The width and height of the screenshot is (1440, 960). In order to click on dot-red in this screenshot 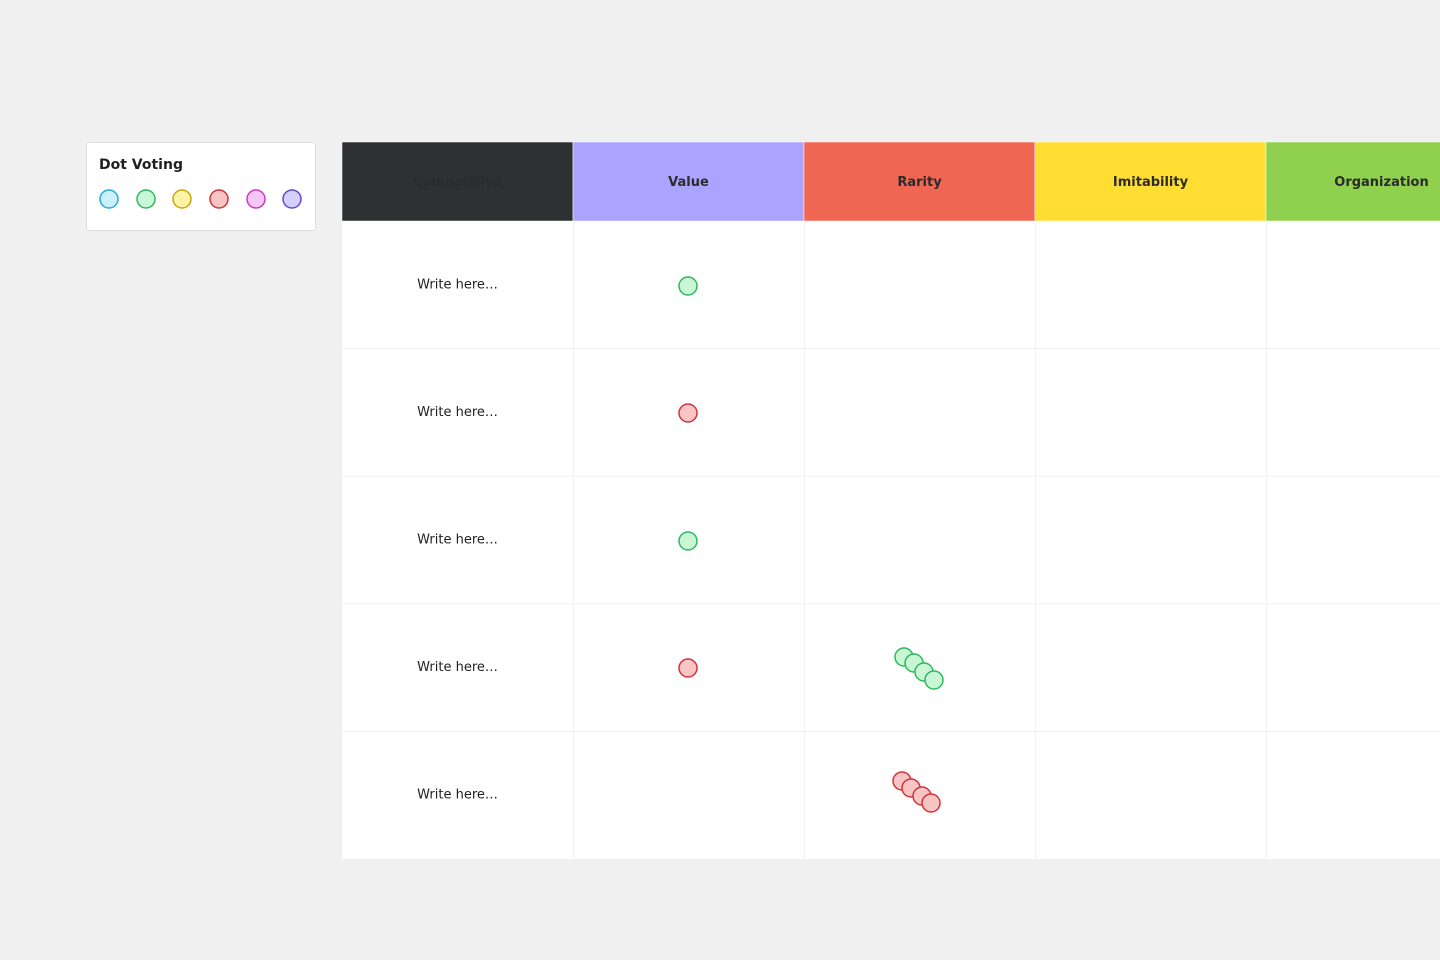, I will do `click(219, 199)`.